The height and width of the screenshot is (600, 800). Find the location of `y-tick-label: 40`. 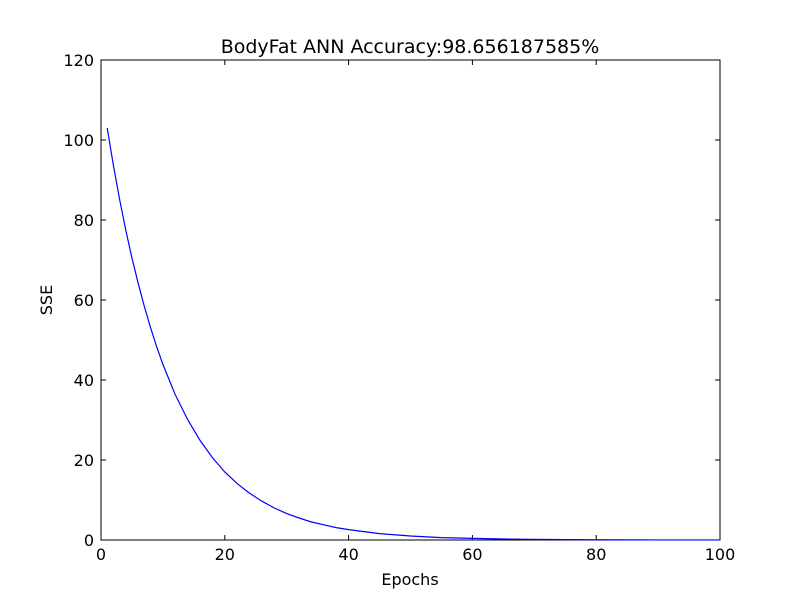

y-tick-label: 40 is located at coordinates (84, 380).